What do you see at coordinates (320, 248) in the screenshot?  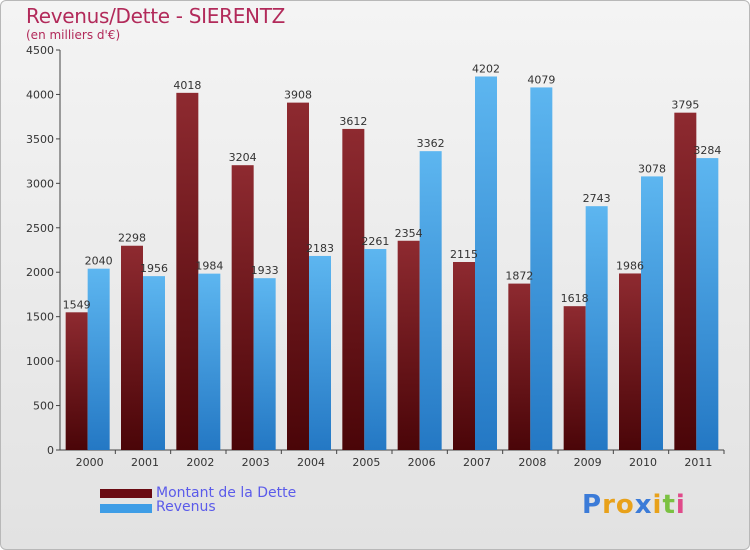 I see `data-label-revenus: 2183` at bounding box center [320, 248].